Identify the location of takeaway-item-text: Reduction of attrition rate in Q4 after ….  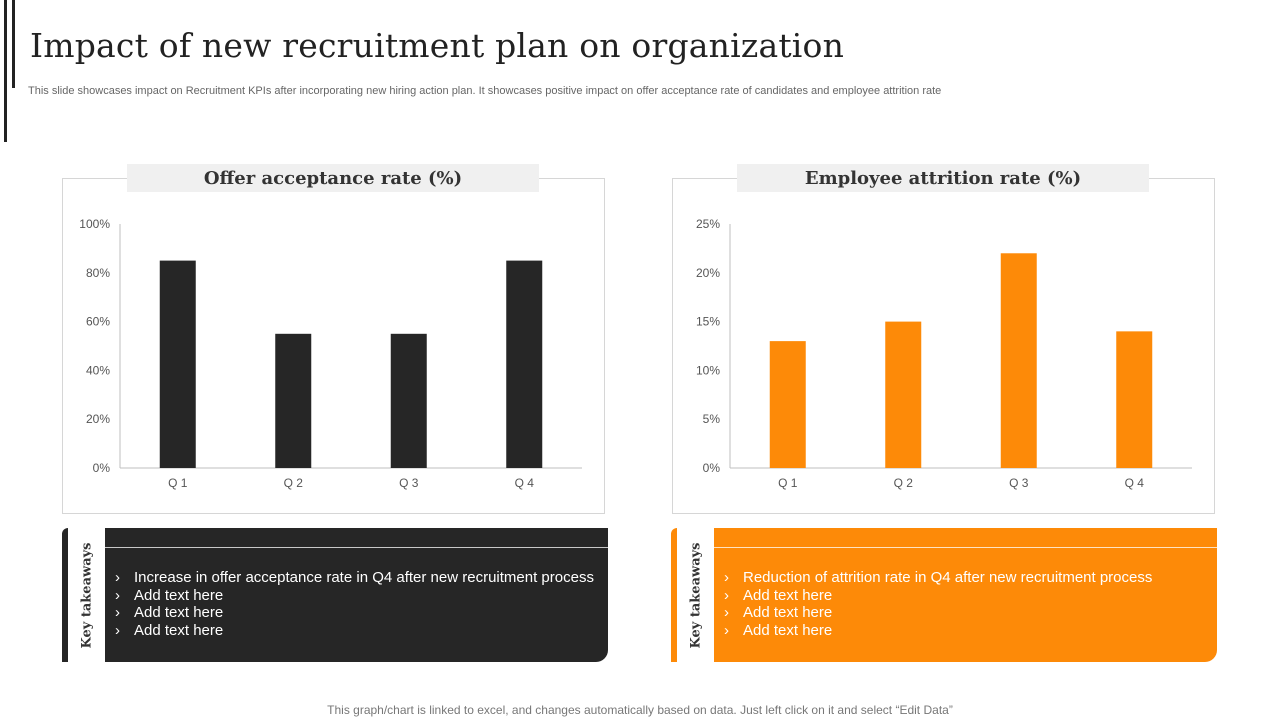
(948, 577).